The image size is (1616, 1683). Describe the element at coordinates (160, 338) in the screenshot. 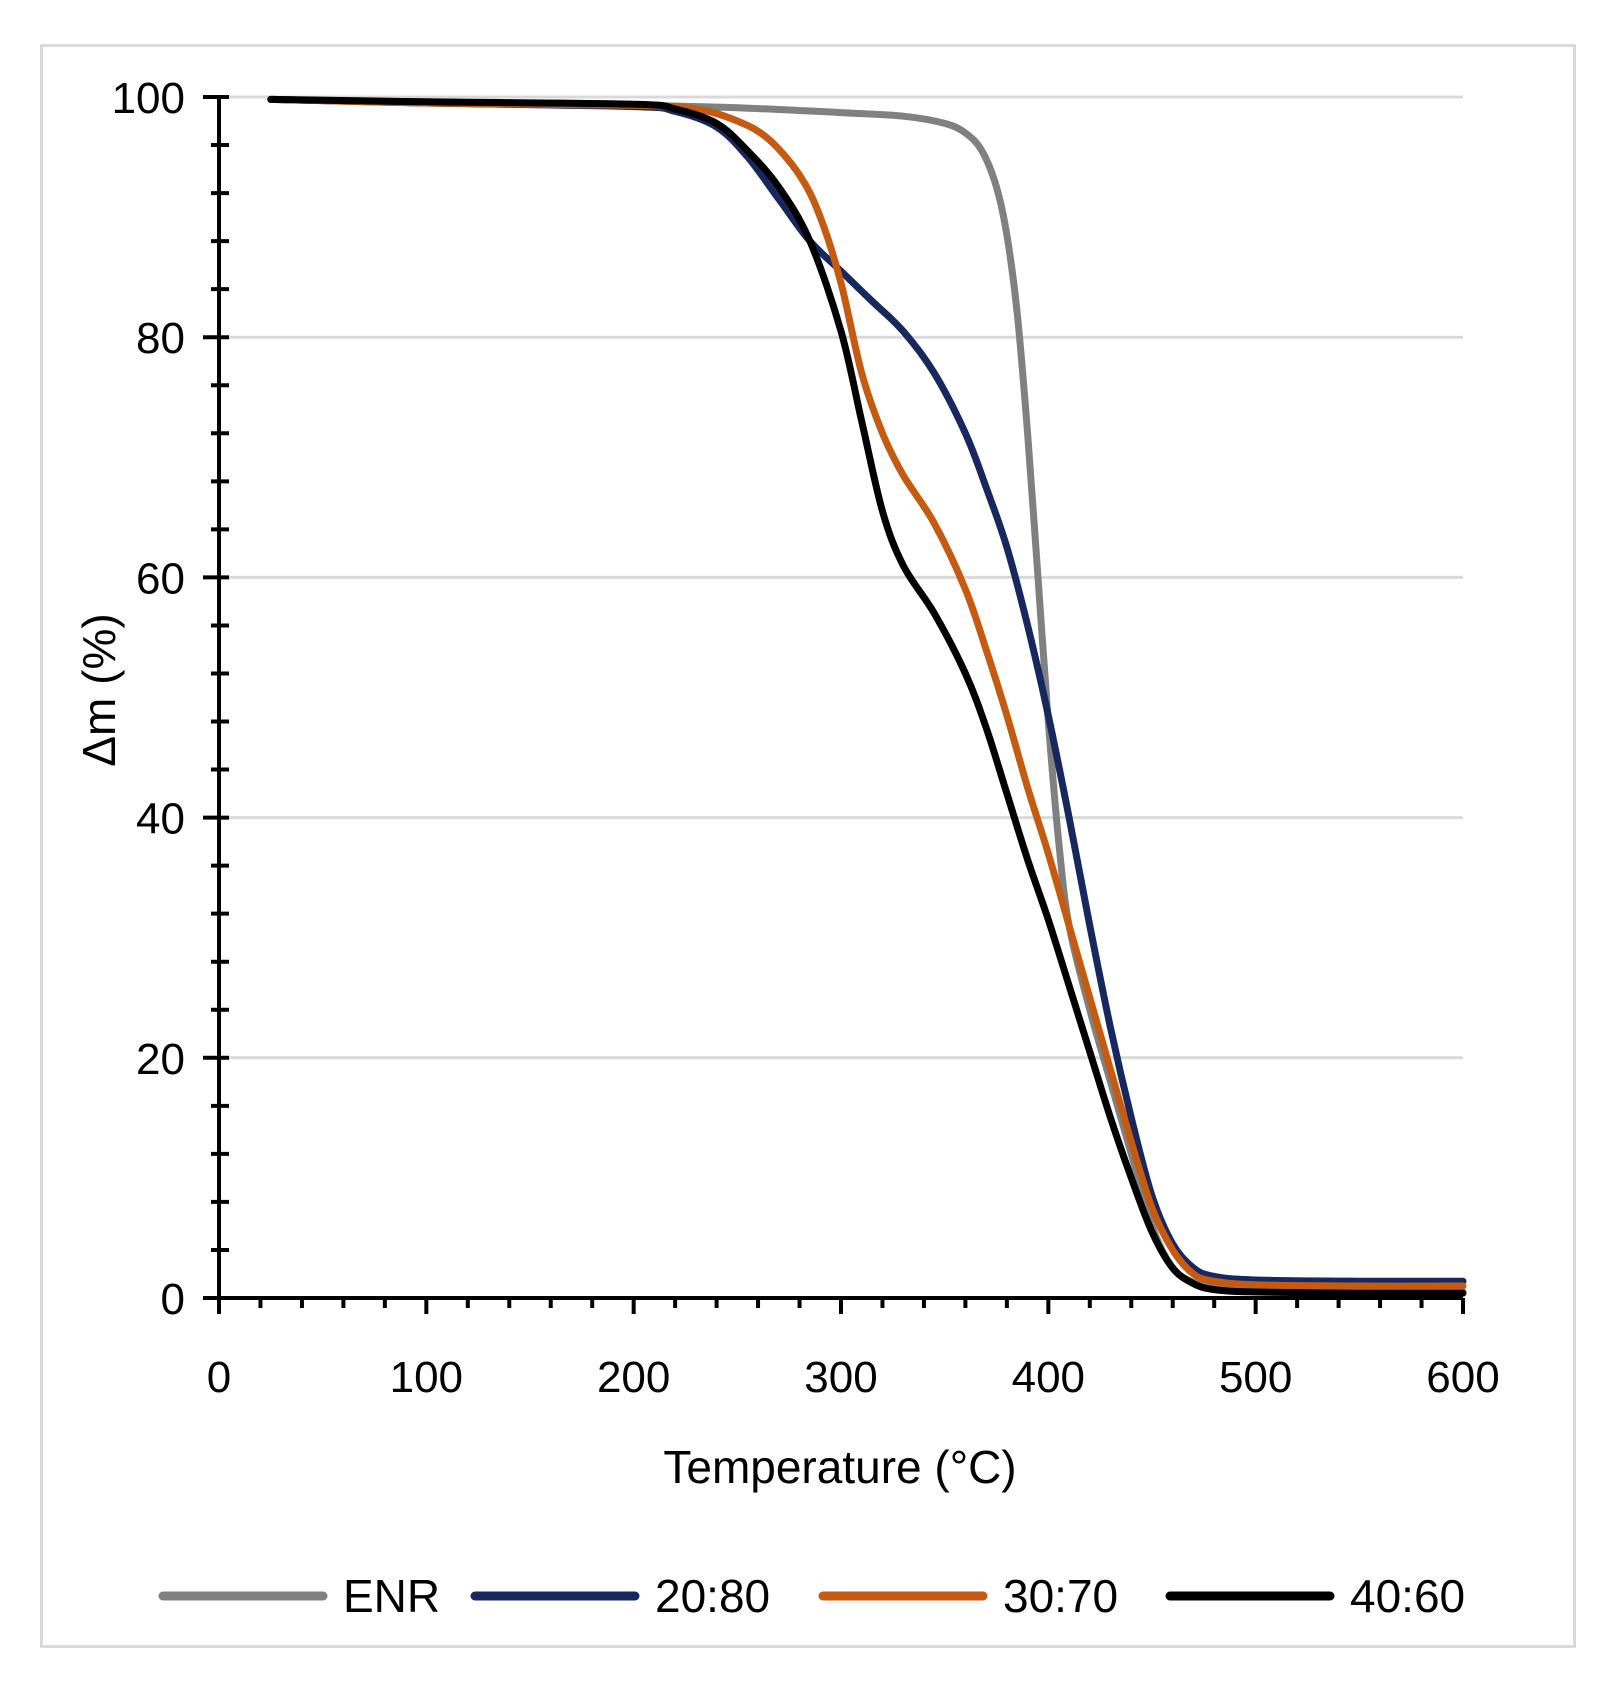

I see `y-tick-label-80: 80` at that location.